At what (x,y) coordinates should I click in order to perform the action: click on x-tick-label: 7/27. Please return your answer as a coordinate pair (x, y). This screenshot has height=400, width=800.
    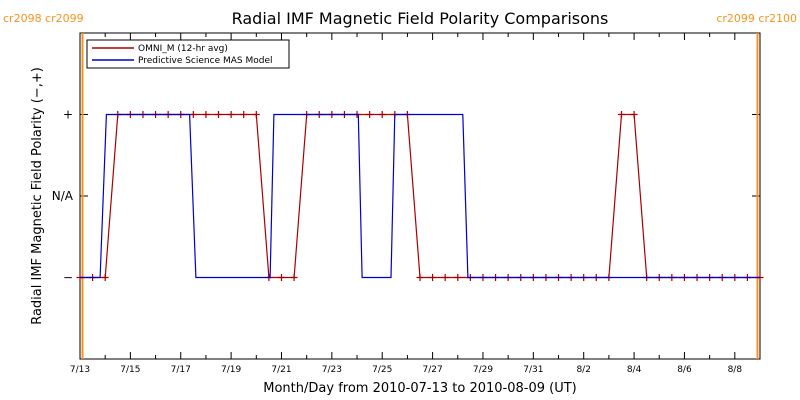
    Looking at the image, I should click on (432, 370).